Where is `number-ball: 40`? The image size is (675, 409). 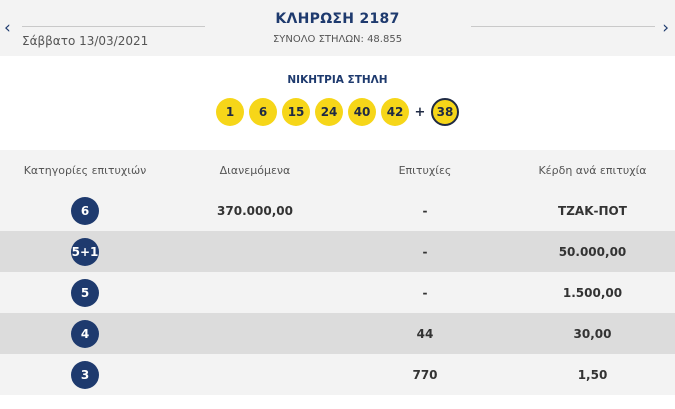 number-ball: 40 is located at coordinates (362, 112).